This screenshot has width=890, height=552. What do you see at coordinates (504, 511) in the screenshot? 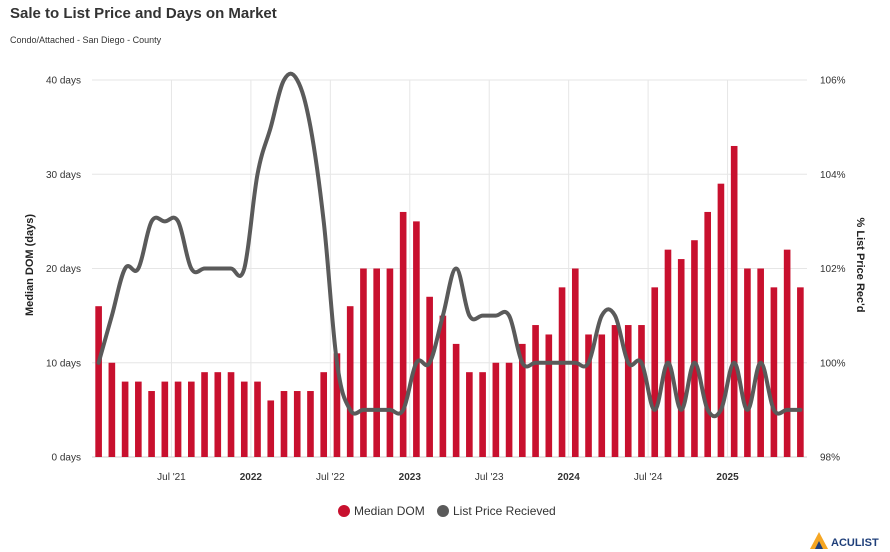
I see `legend-label-list-price: List Price Recieved` at bounding box center [504, 511].